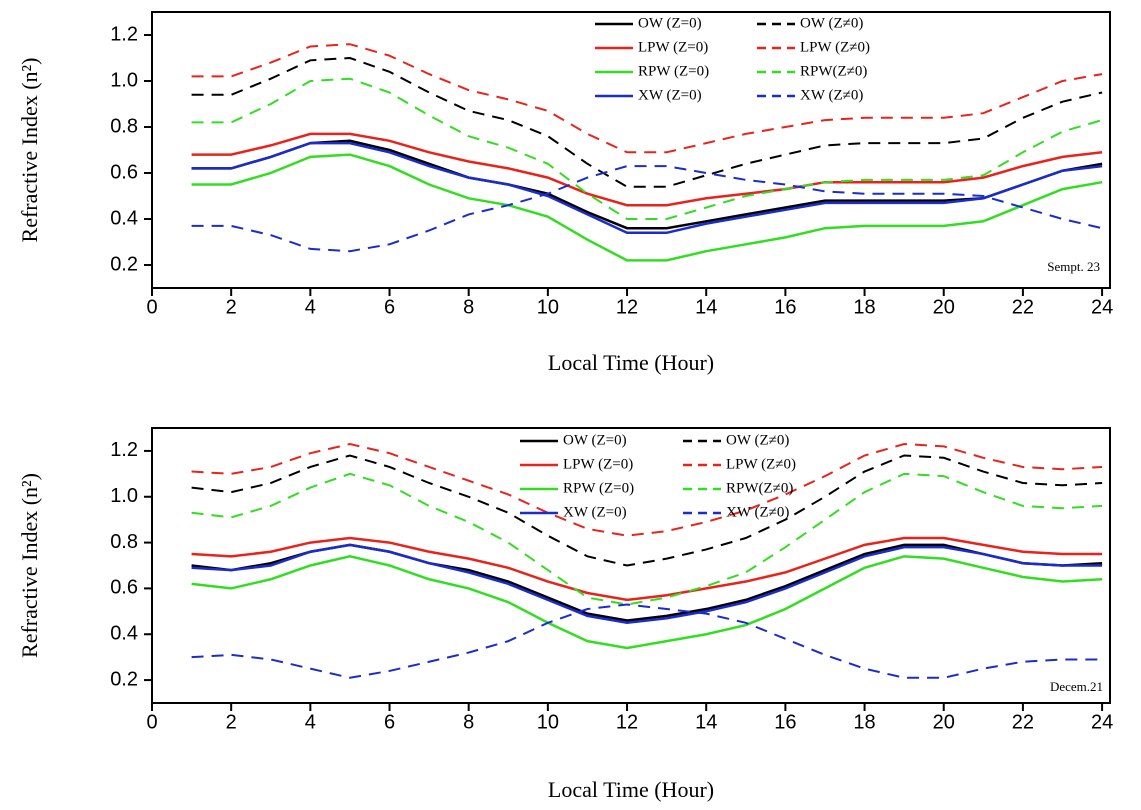 Image resolution: width=1141 pixels, height=810 pixels. What do you see at coordinates (1076, 686) in the screenshot?
I see `annotation: Decem.21` at bounding box center [1076, 686].